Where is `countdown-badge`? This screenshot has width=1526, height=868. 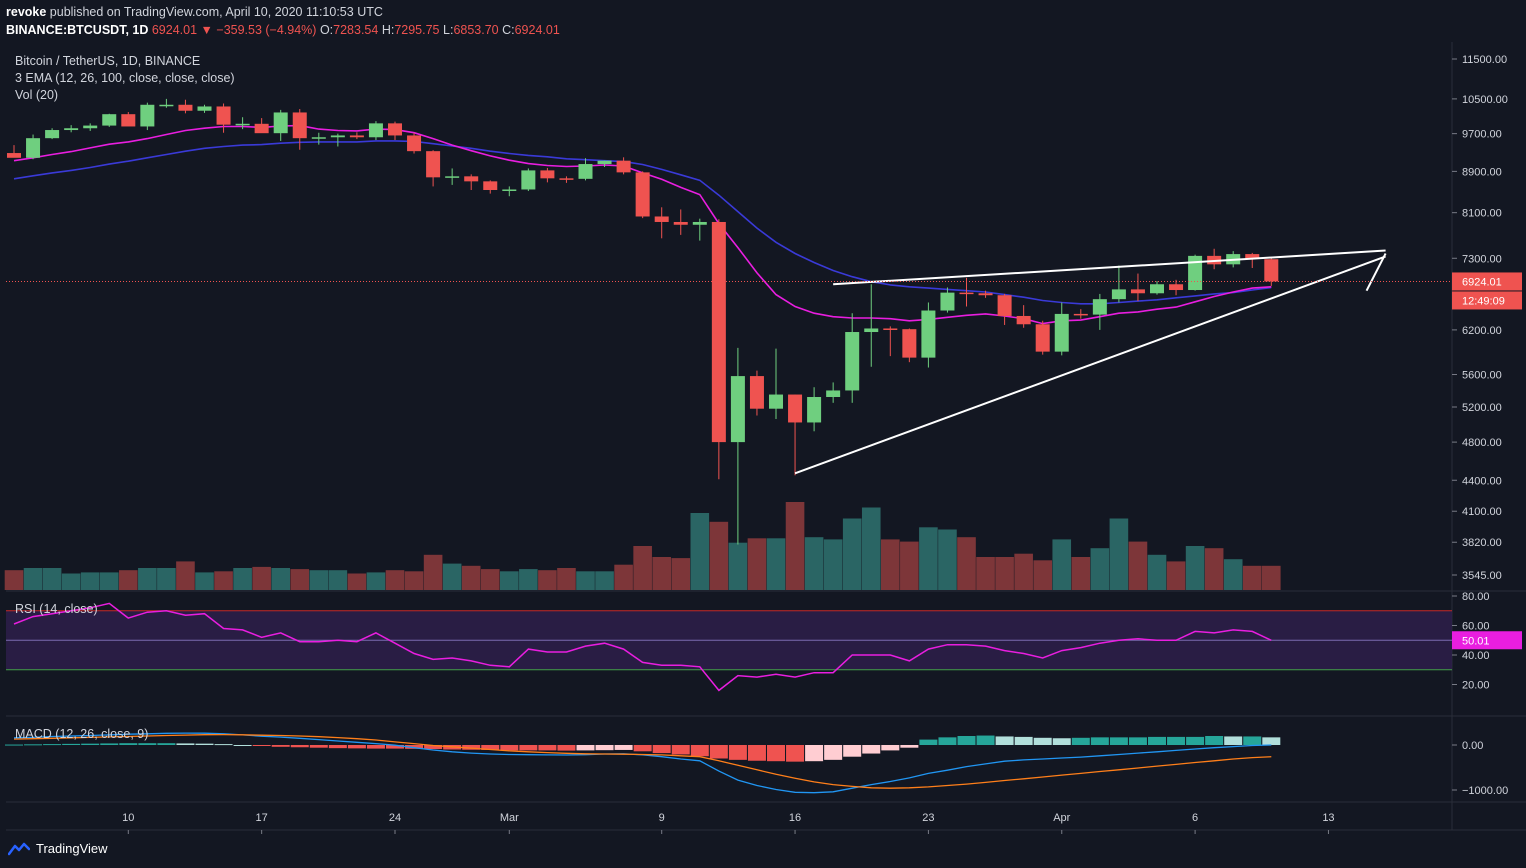
countdown-badge is located at coordinates (1487, 300).